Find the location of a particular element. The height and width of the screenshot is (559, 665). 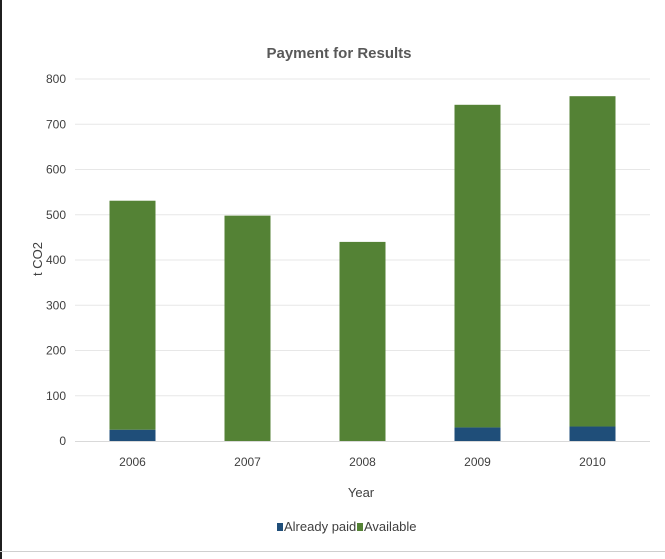

x-axis-ticks: 2006 2007 2008 2009 2010 is located at coordinates (362, 462).